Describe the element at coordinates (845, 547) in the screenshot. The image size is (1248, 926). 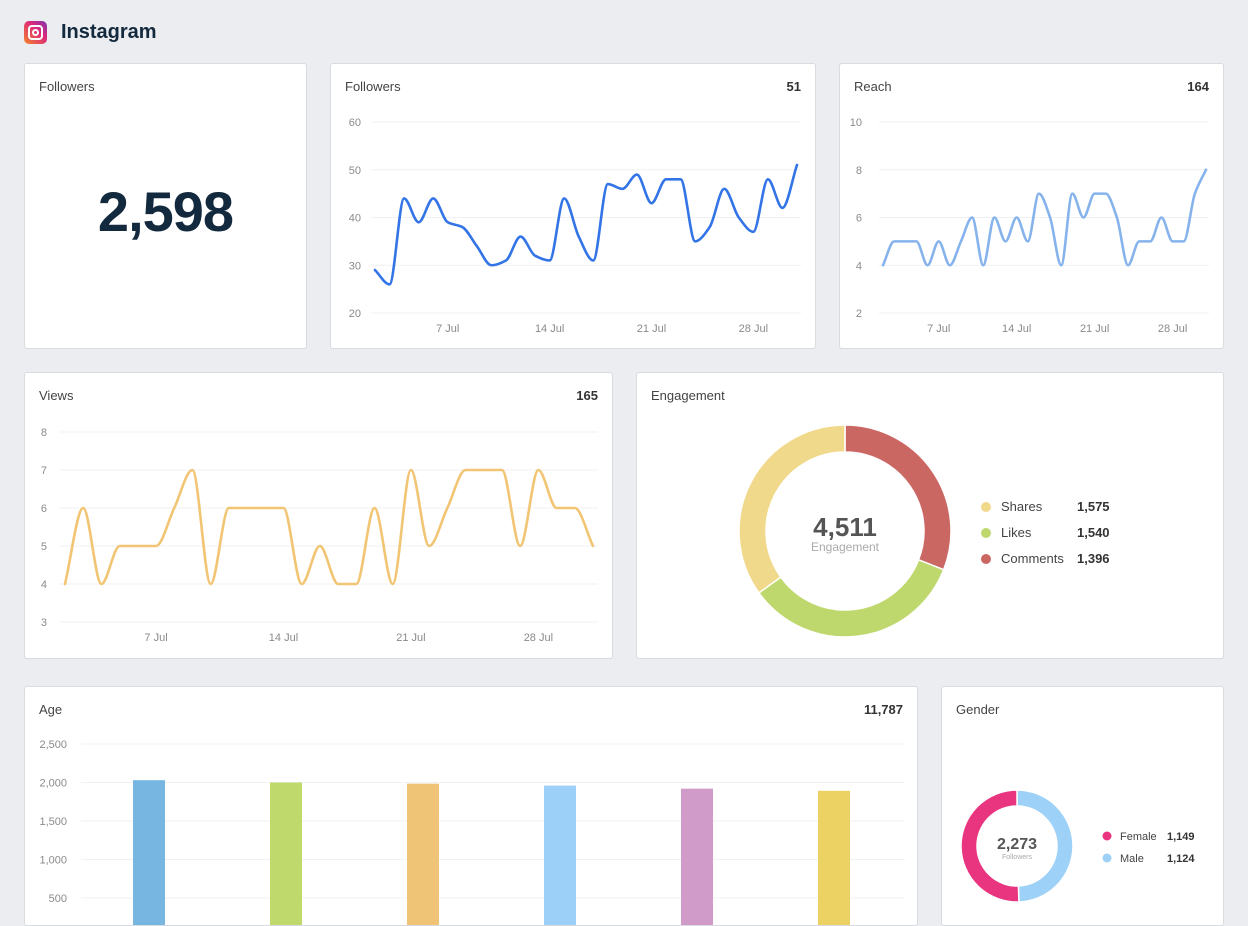
I see `center-label: Engagement` at that location.